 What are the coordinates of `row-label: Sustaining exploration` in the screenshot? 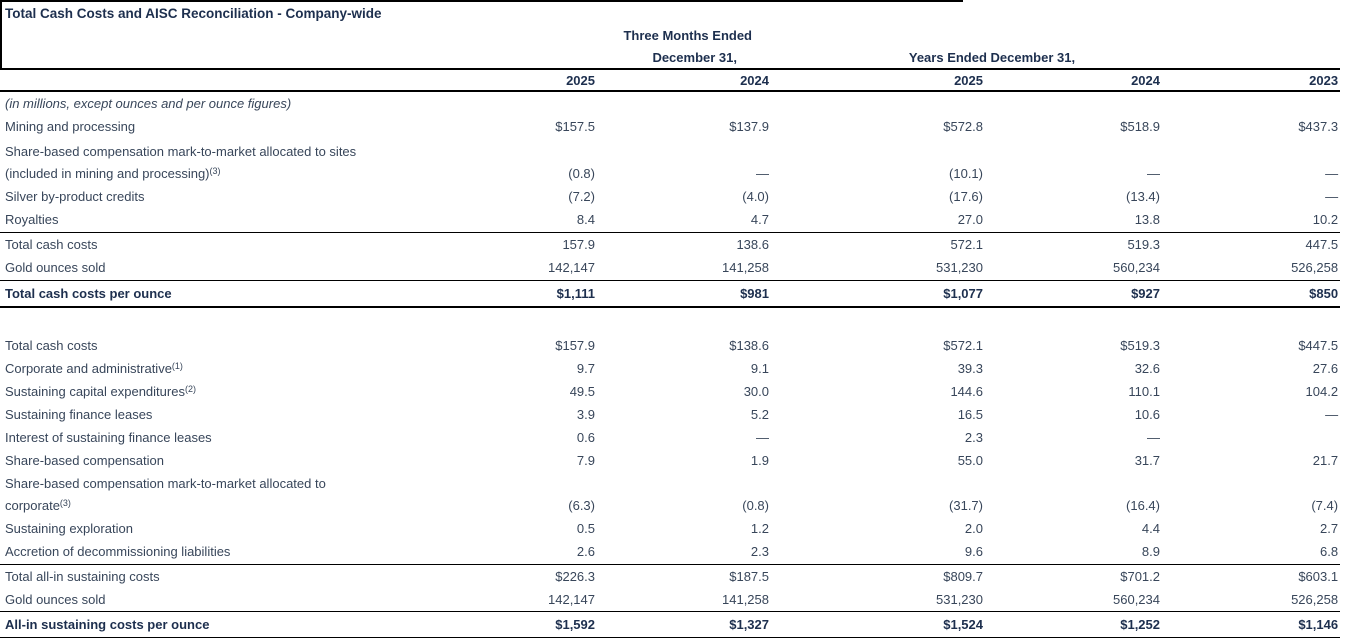 It's located at (69, 528).